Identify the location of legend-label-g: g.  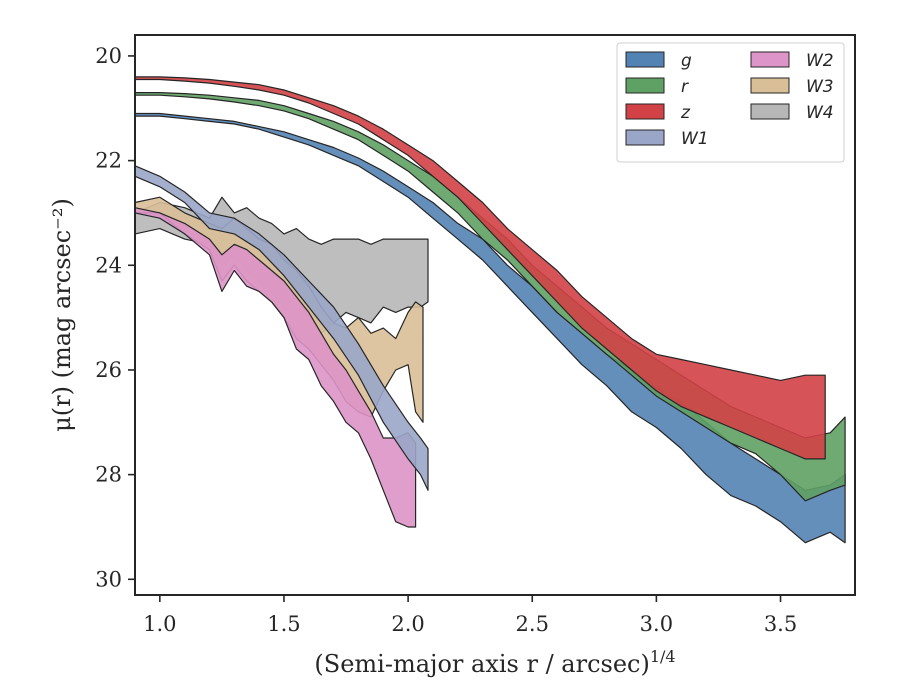
(686, 61).